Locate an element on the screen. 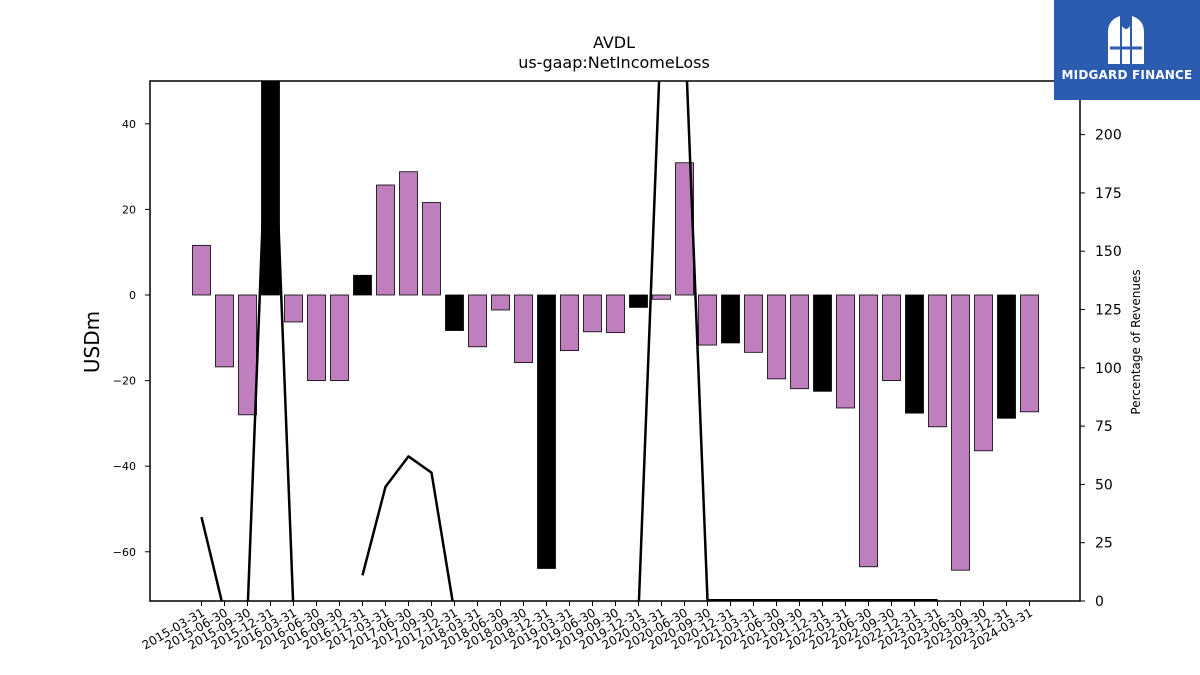 This screenshot has width=1200, height=675. right-axis: 0 25 50 75 100 125 150 175 200 is located at coordinates (1101, 369).